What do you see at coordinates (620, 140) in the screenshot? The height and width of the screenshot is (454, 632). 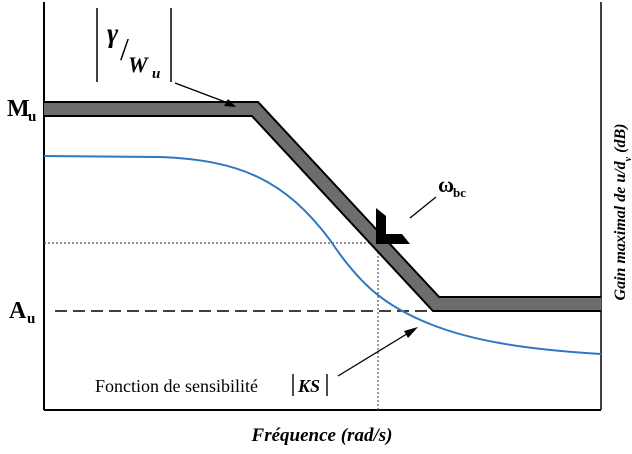 I see `y-axis-label-suffix: (dB)` at bounding box center [620, 140].